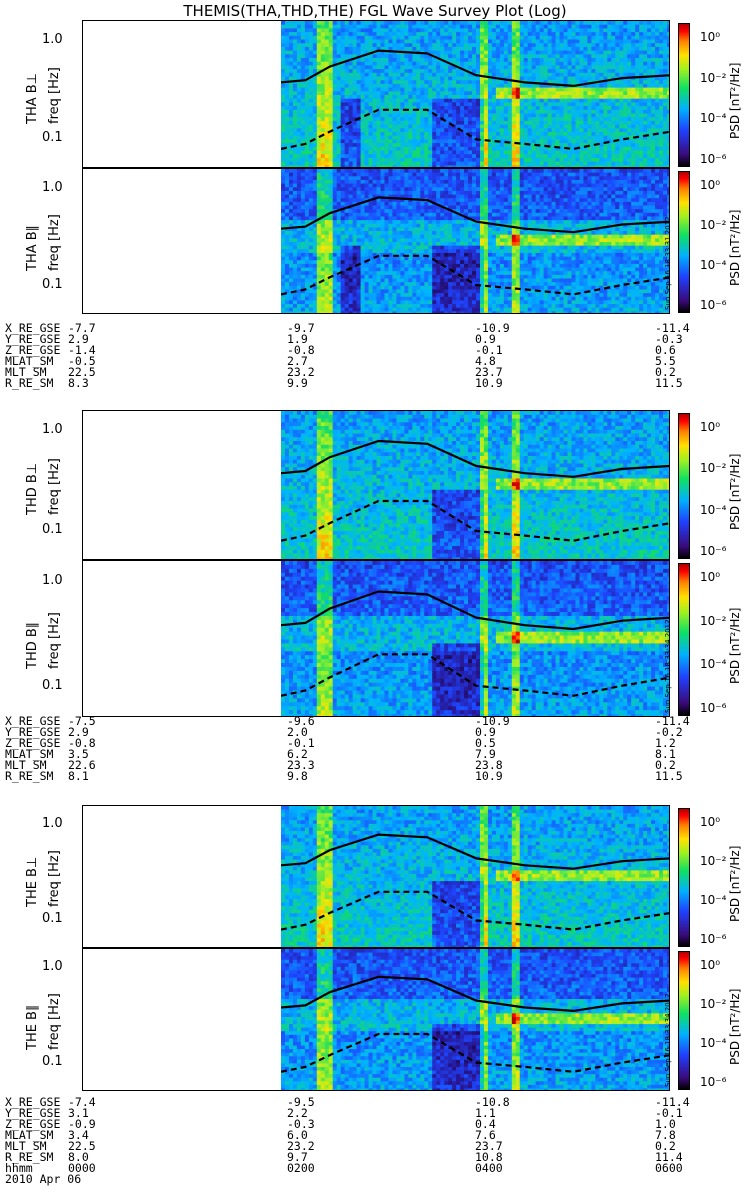 This screenshot has width=750, height=1200. Describe the element at coordinates (32, 1113) in the screenshot. I see `ephemeris-name: Y_RE_GSE` at that location.